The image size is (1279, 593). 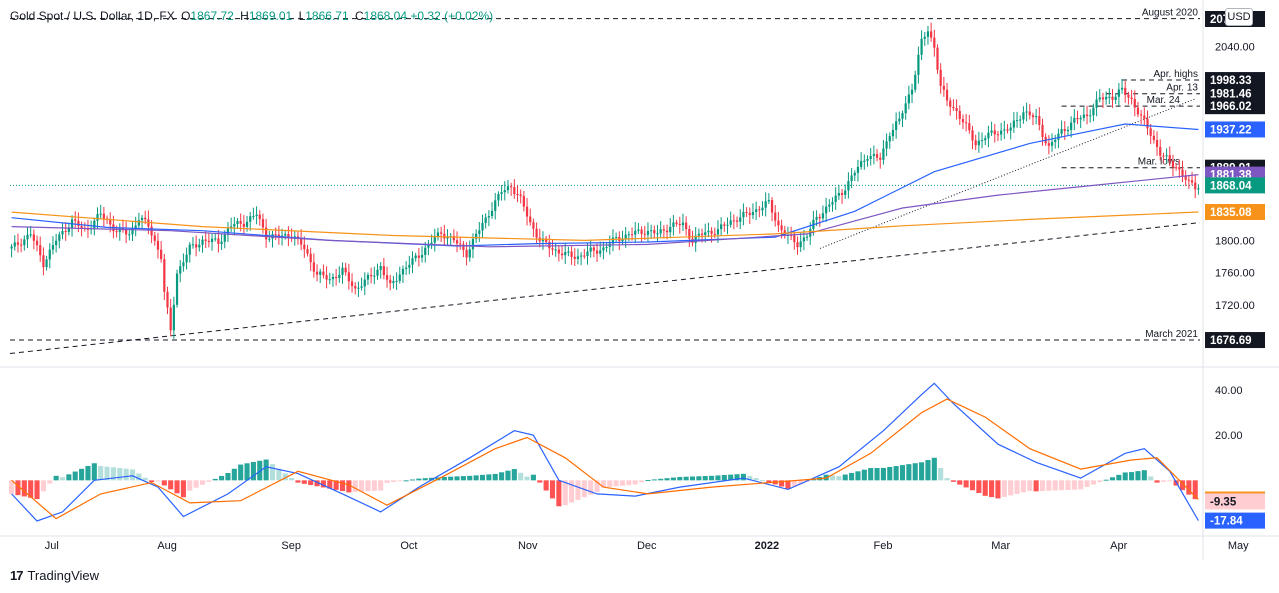 What do you see at coordinates (1159, 162) in the screenshot?
I see `level-annotation: Mar. lows` at bounding box center [1159, 162].